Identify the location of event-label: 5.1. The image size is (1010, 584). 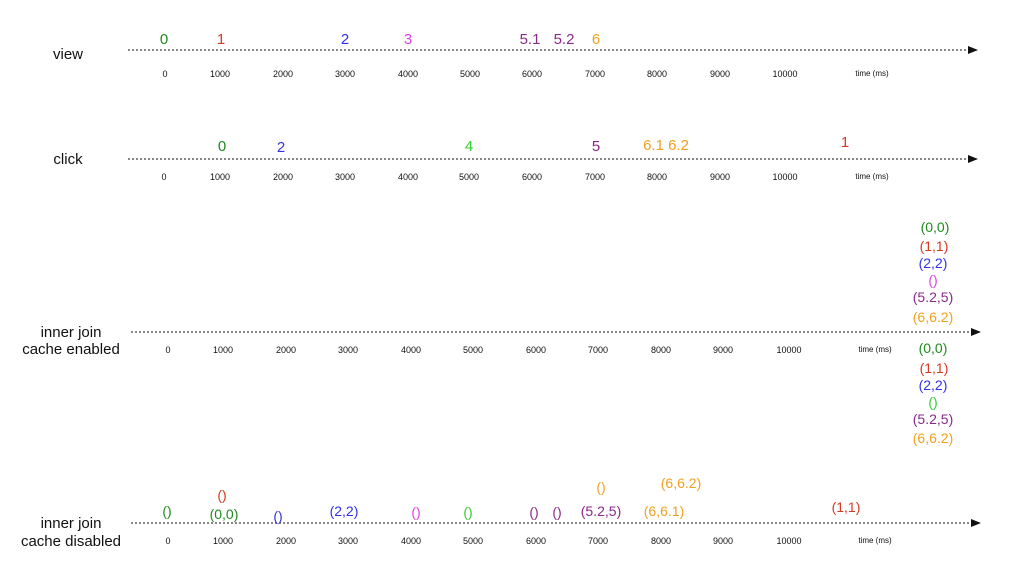
(530, 39).